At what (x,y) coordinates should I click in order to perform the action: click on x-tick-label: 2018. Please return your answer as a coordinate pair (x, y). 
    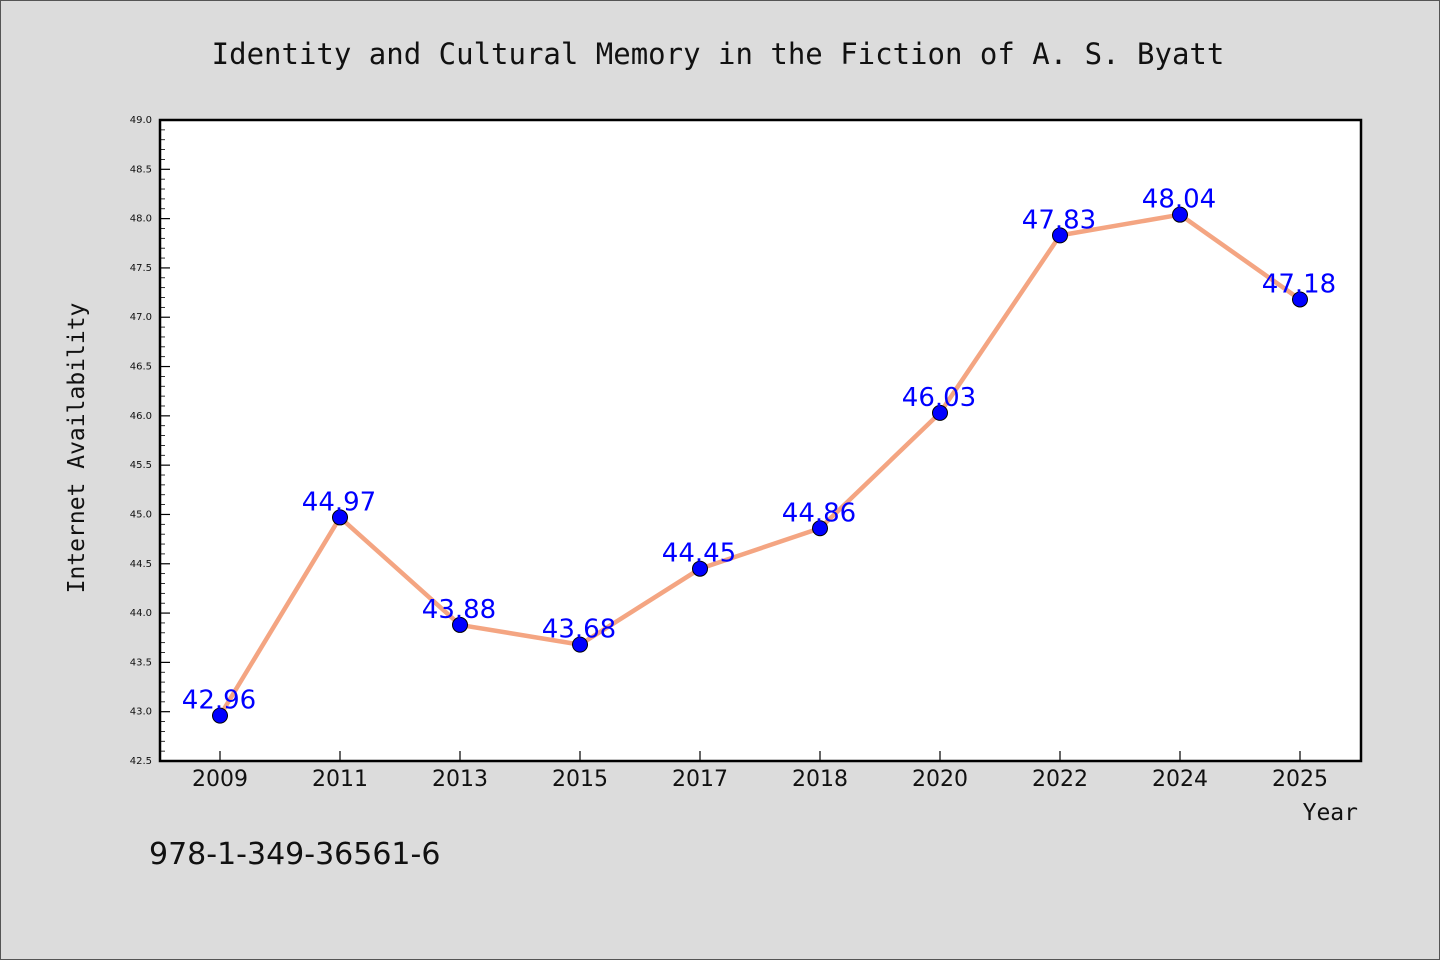
    Looking at the image, I should click on (820, 779).